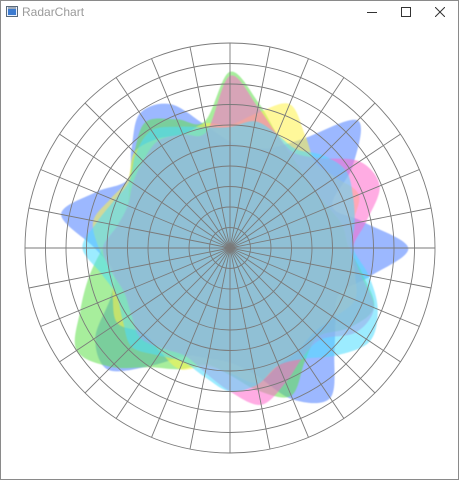  I want to click on title-bar: RadarChart, so click(229, 12).